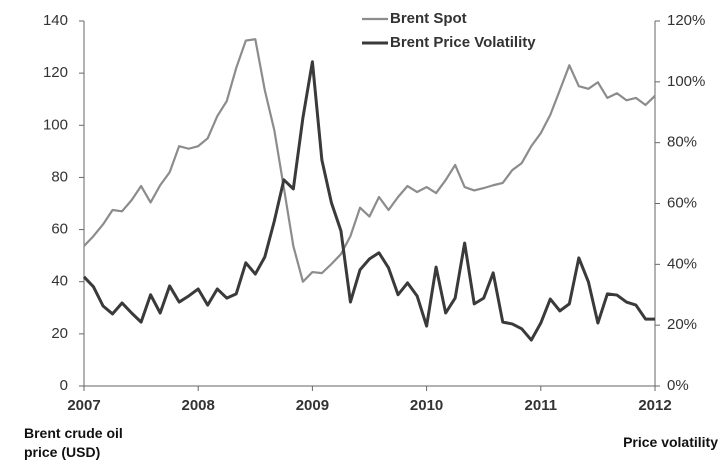 The width and height of the screenshot is (726, 464). I want to click on y-tick-label: 0, so click(64, 385).